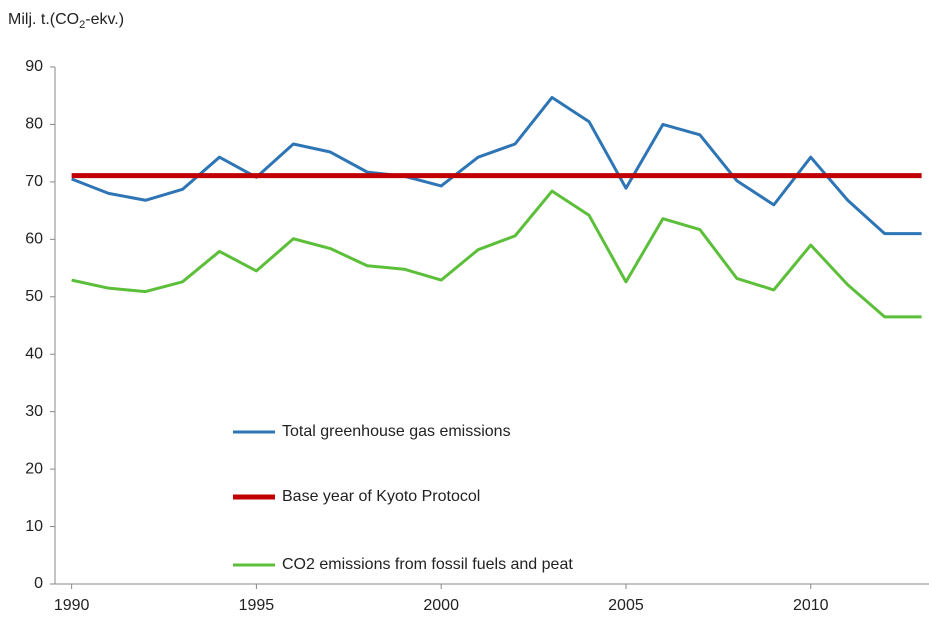 Image resolution: width=929 pixels, height=623 pixels. Describe the element at coordinates (34, 411) in the screenshot. I see `y-tick-label: 30` at that location.